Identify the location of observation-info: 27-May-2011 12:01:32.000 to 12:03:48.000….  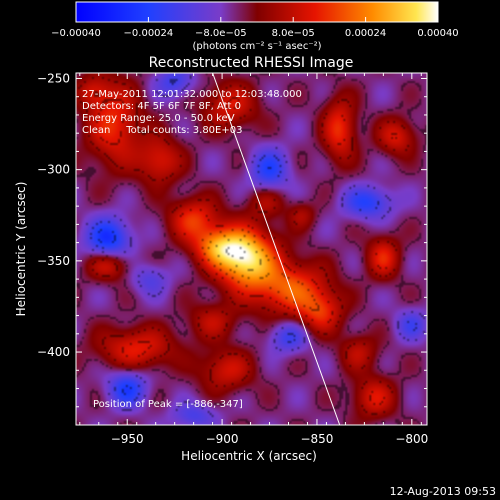
(192, 112).